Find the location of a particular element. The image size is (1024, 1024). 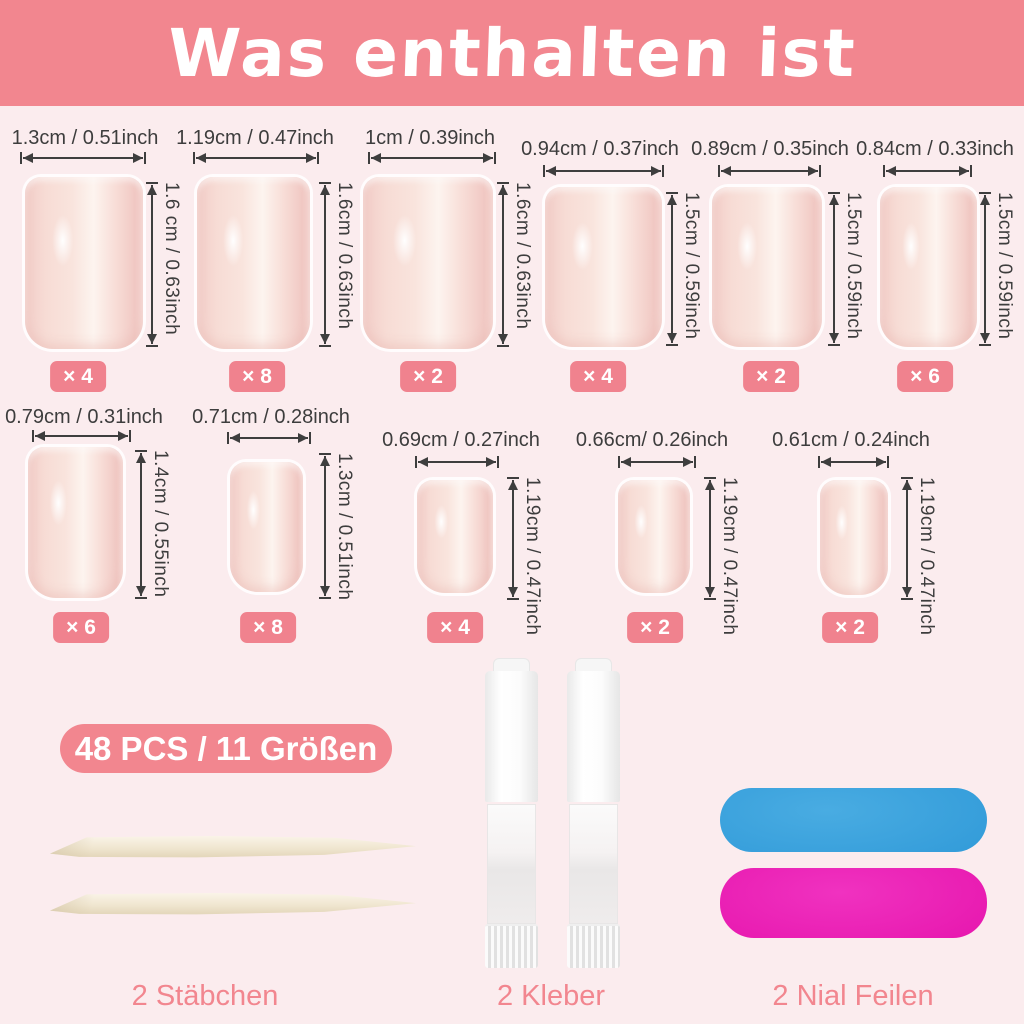

width-label: 1cm / 0.39inch is located at coordinates (430, 138).